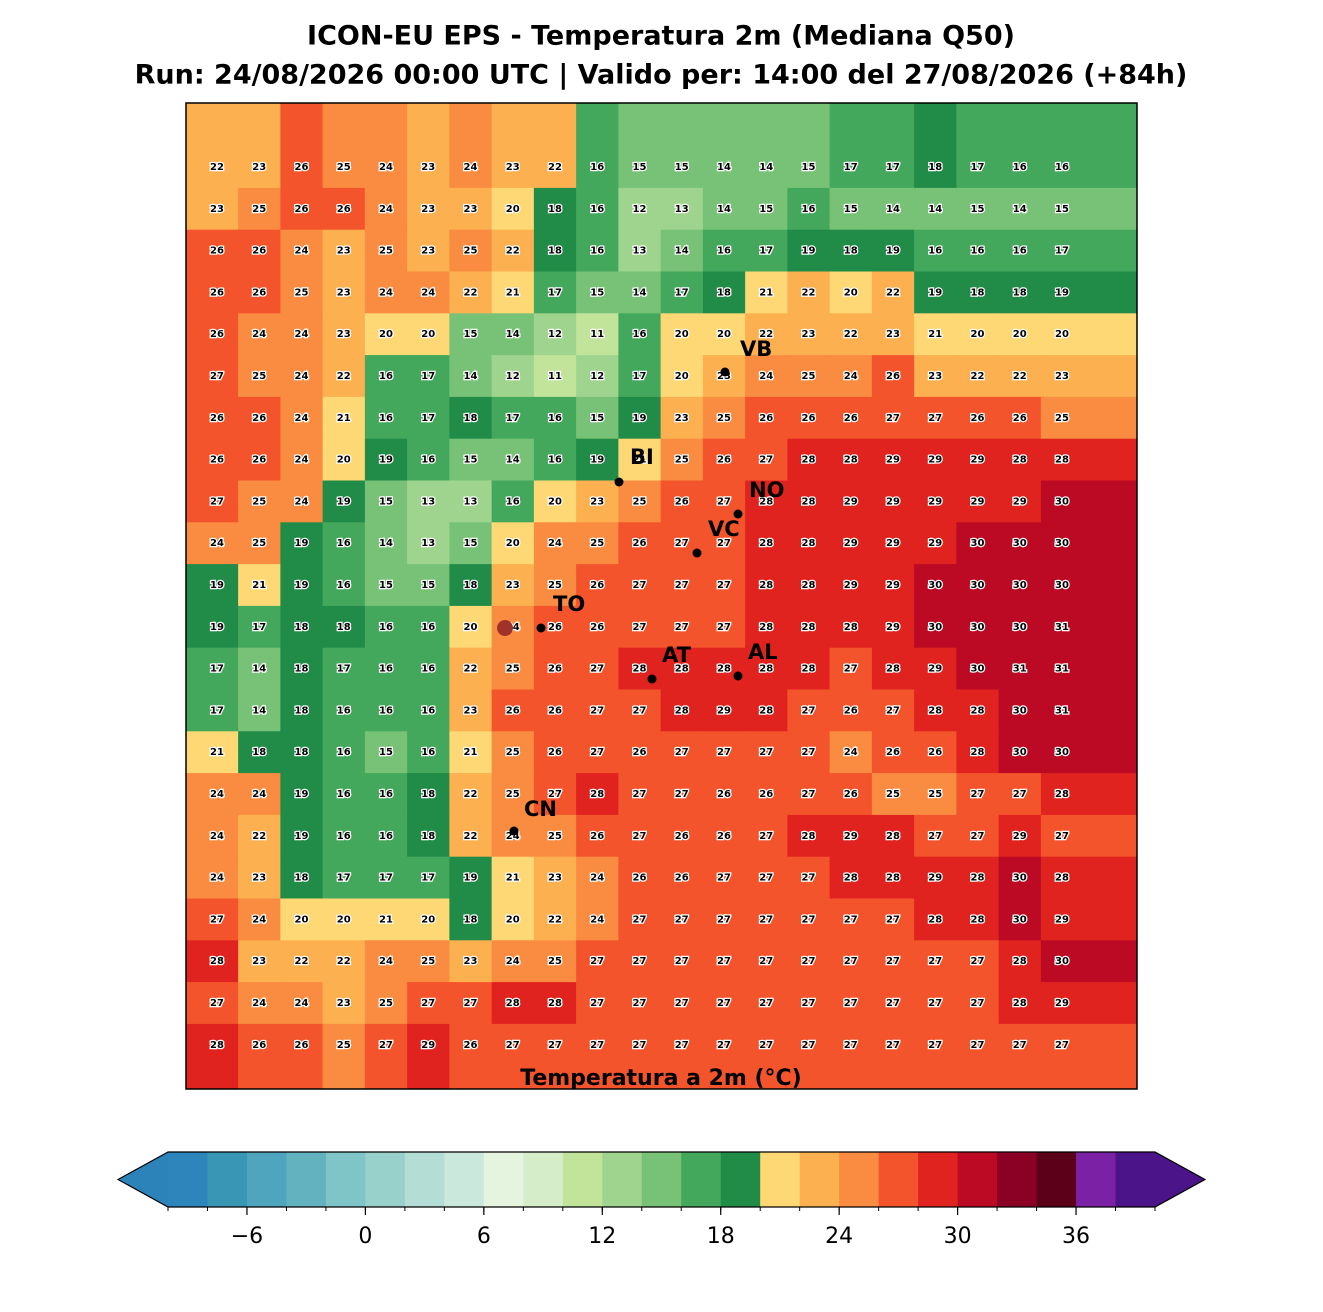 This screenshot has height=1312, width=1323. What do you see at coordinates (1017, 1179) in the screenshot?
I see `colorbar-swatch` at bounding box center [1017, 1179].